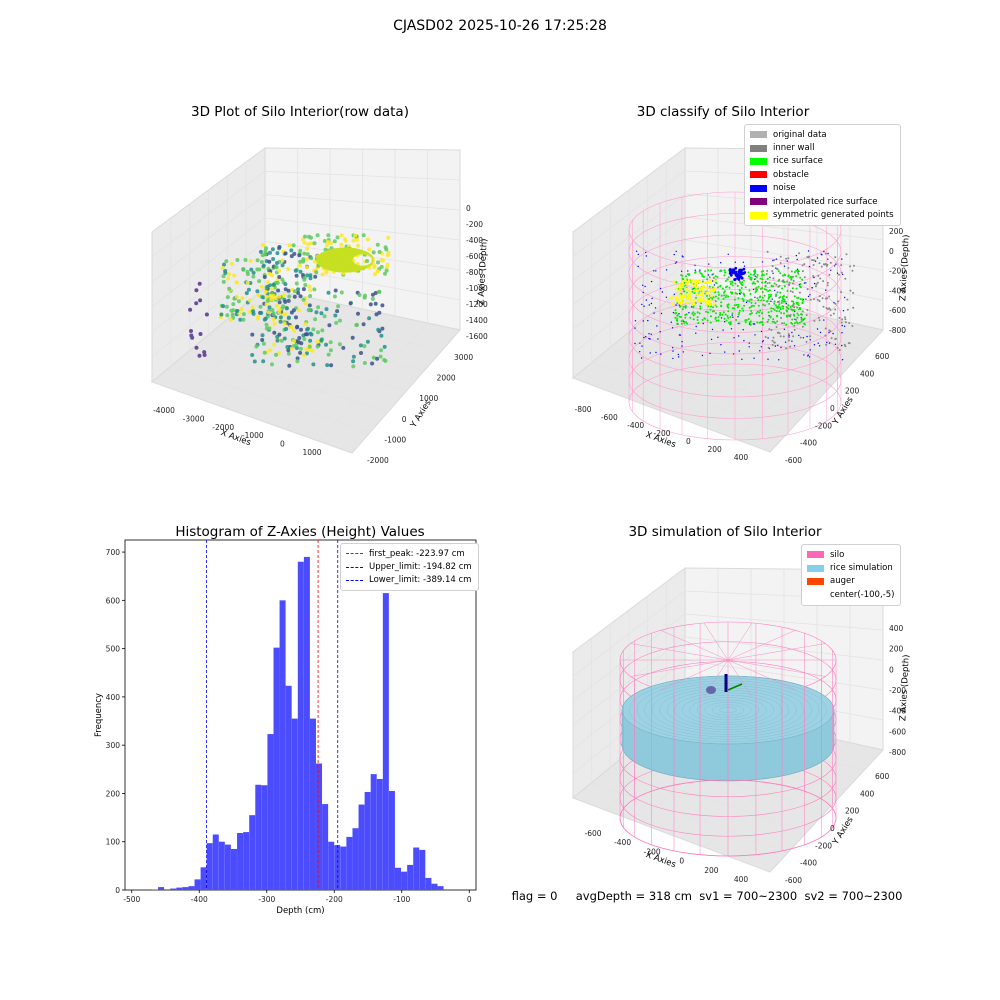 The image size is (1000, 1000). I want to click on classify-legend-label: rice surface, so click(798, 161).